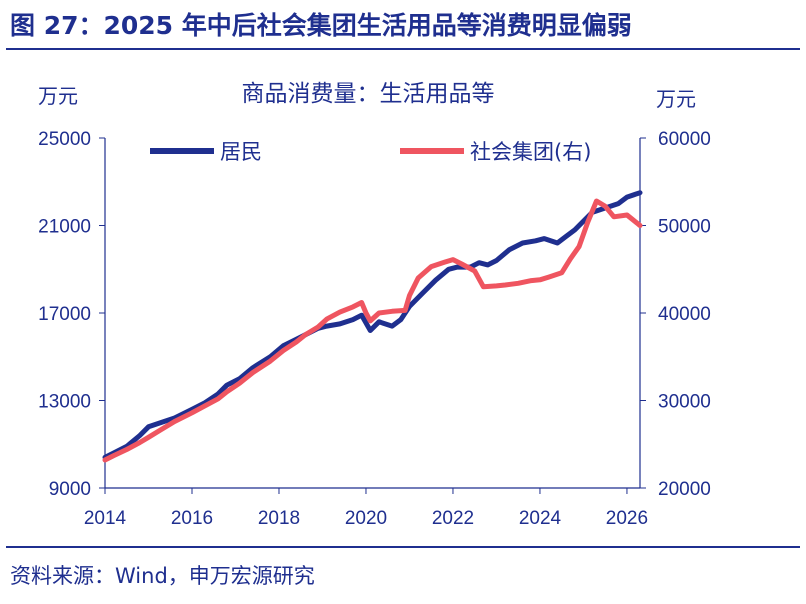  What do you see at coordinates (64, 139) in the screenshot?
I see `left-tick-label: 25000` at bounding box center [64, 139].